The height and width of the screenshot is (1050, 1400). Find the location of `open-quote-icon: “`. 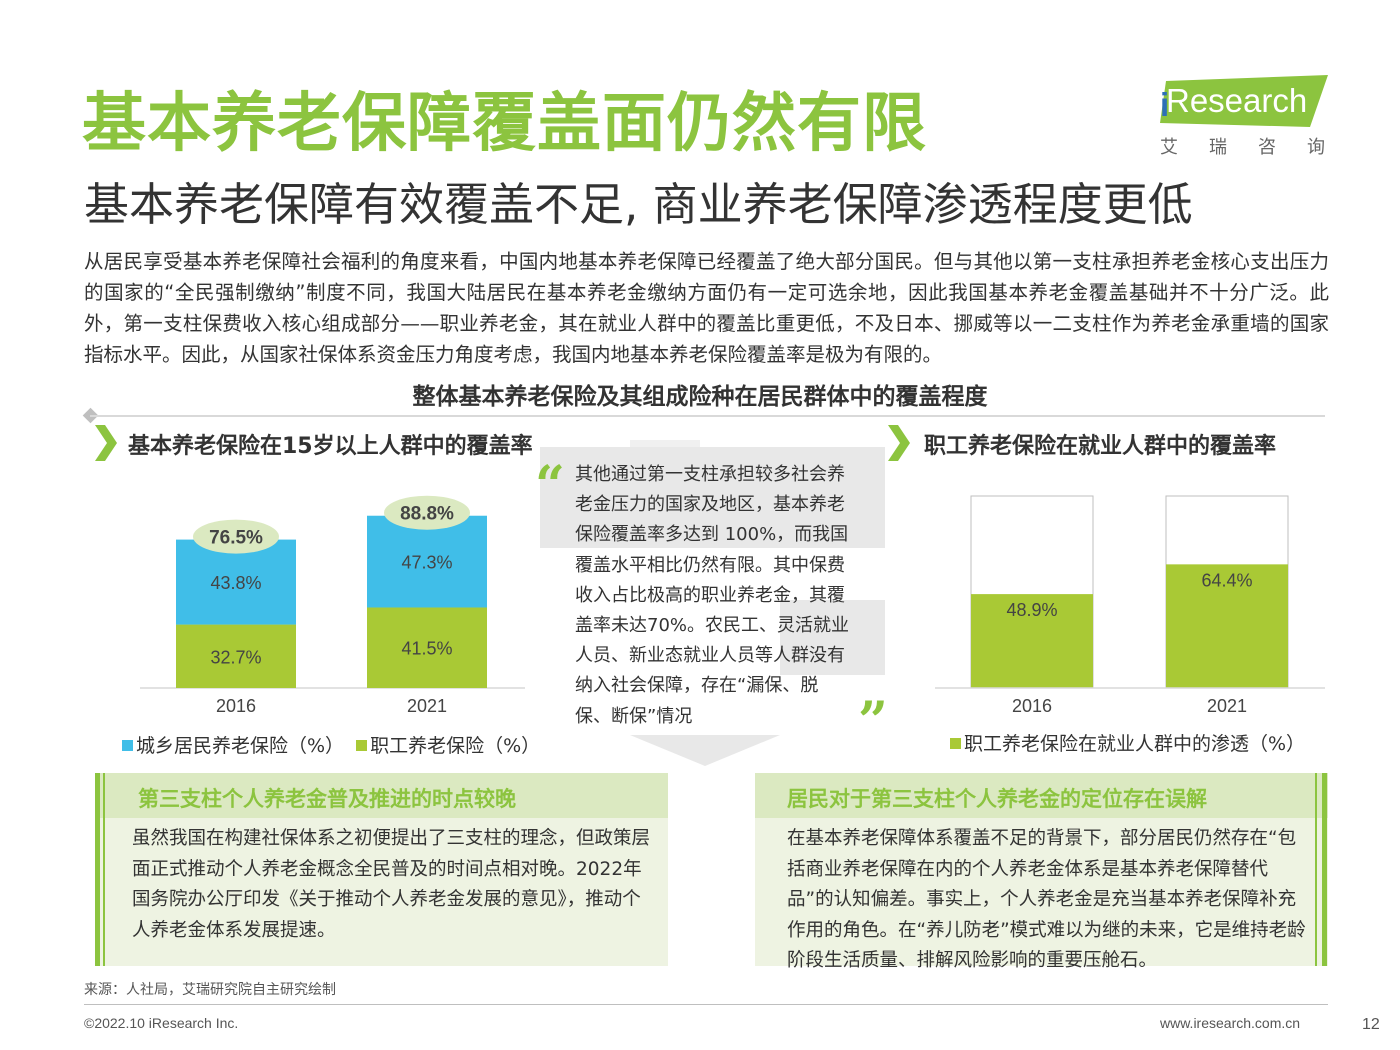

open-quote-icon: “ is located at coordinates (550, 485).